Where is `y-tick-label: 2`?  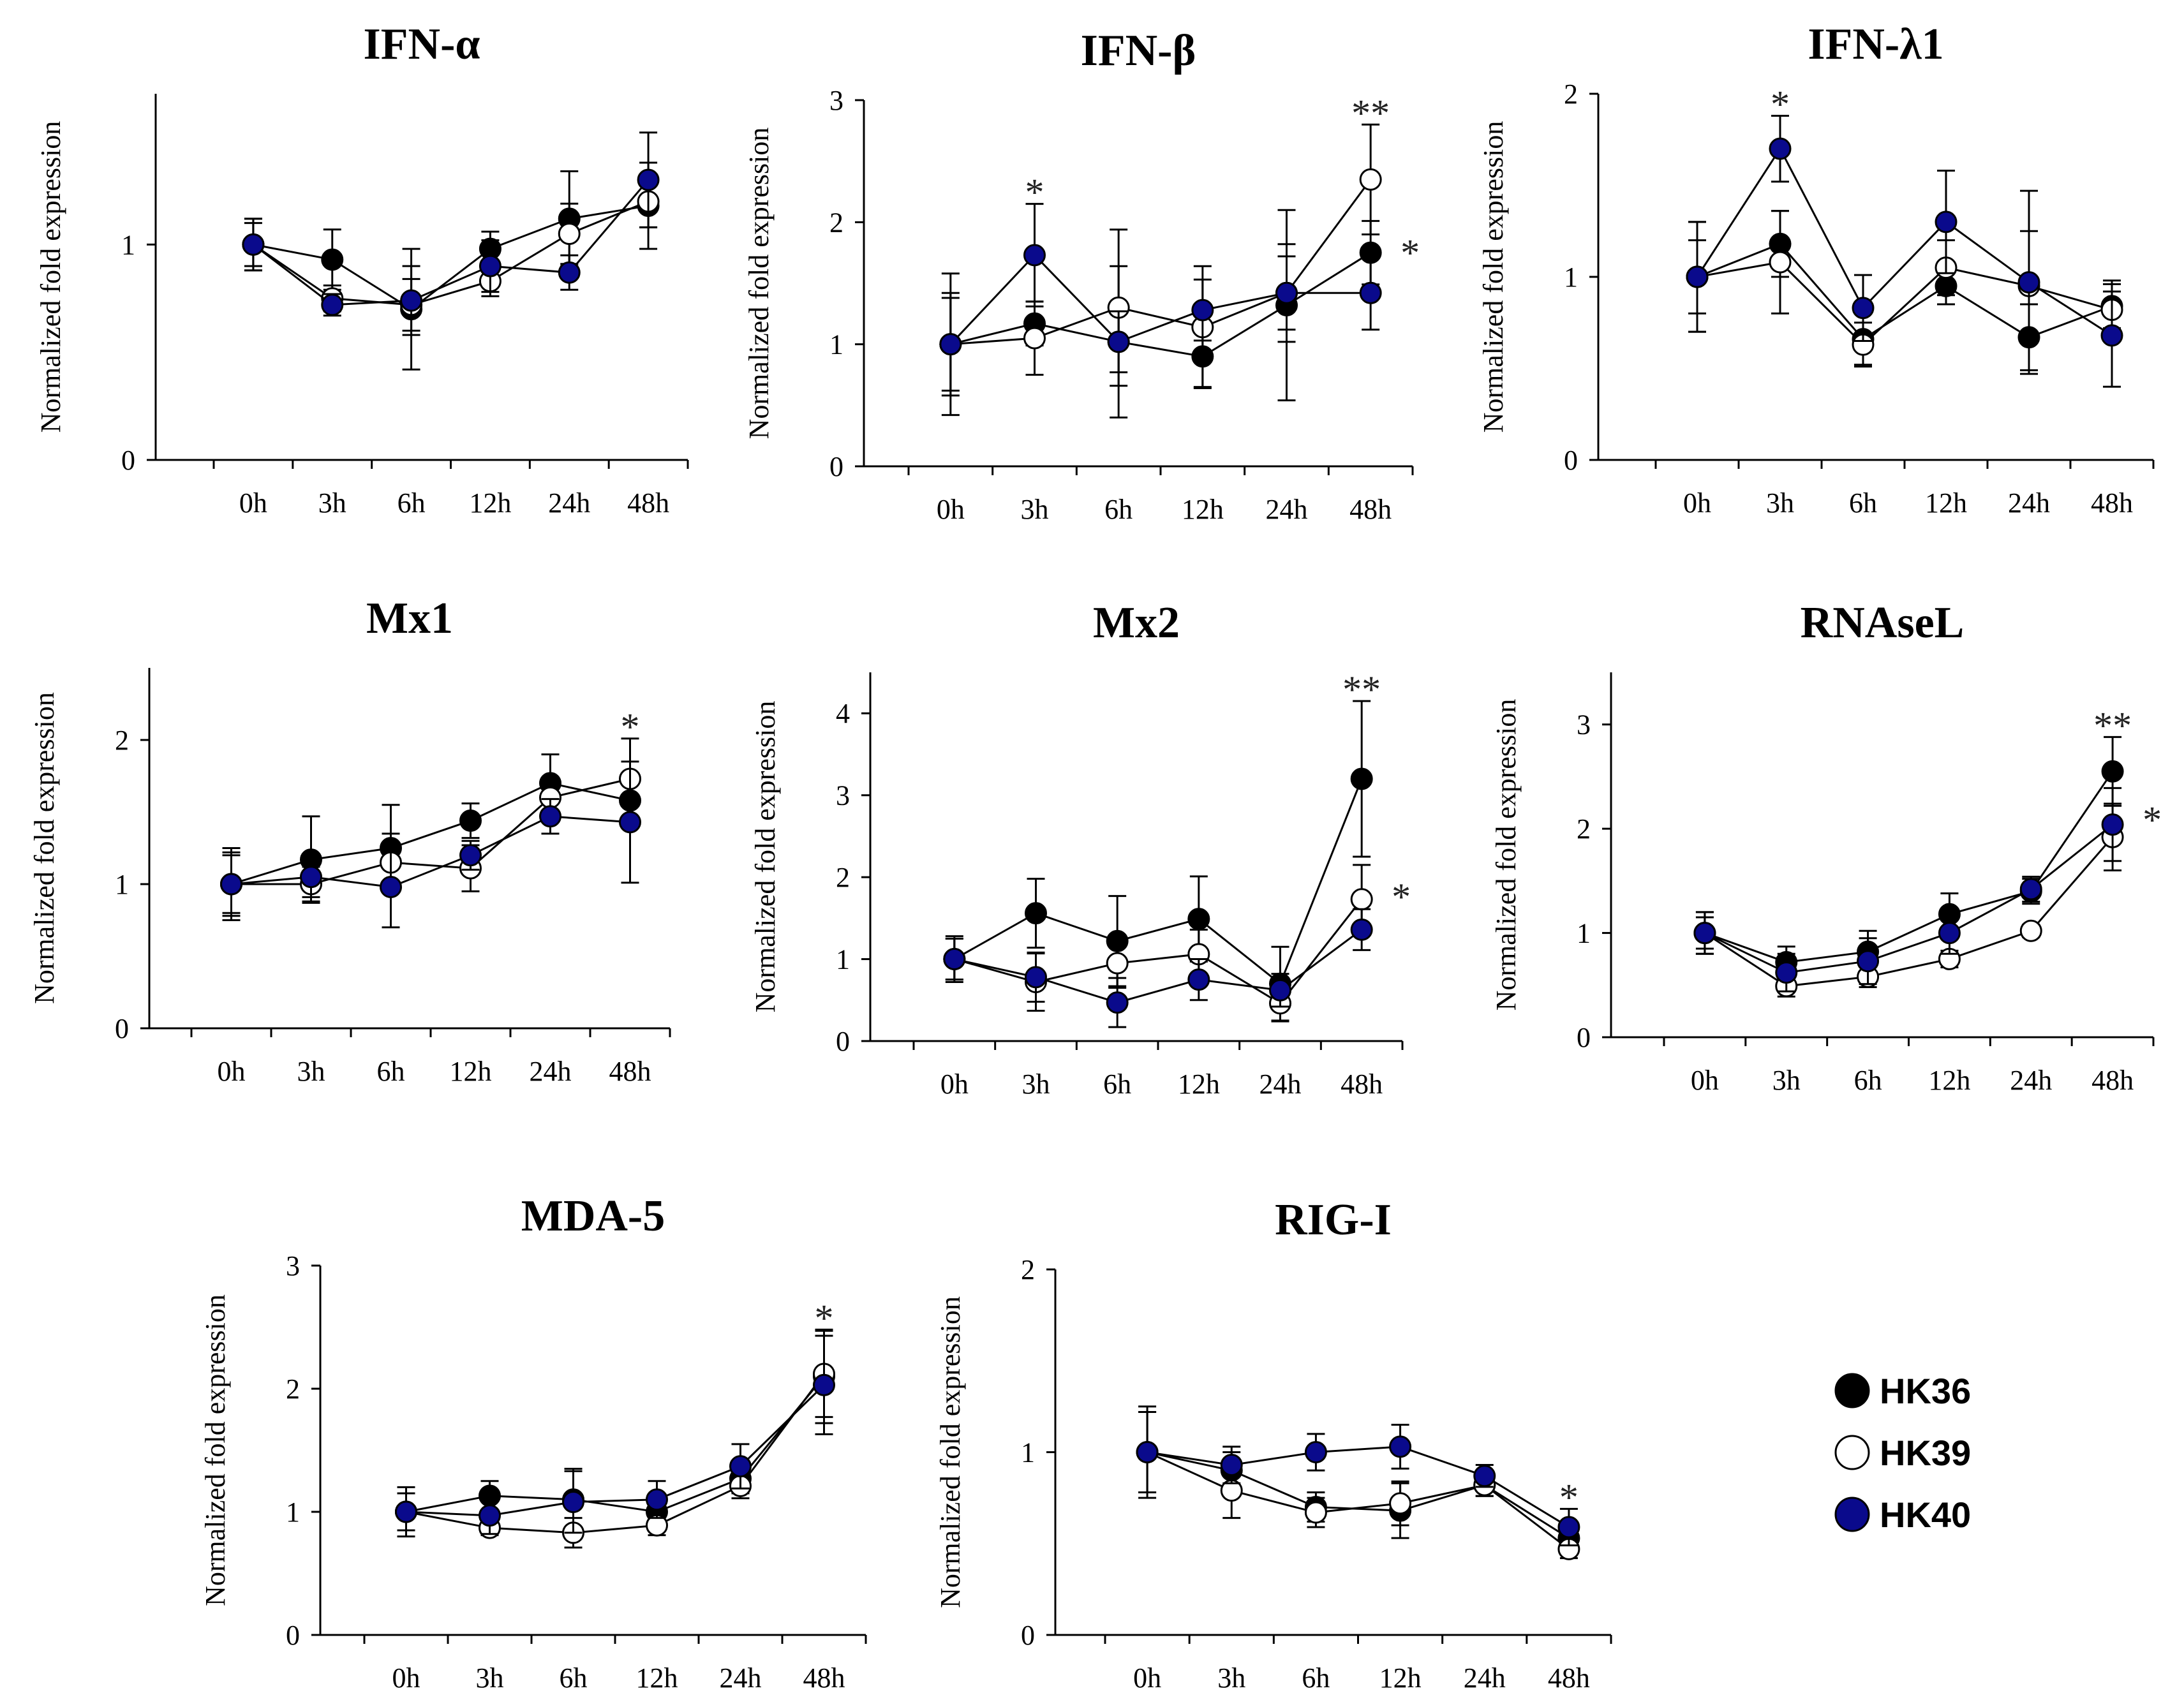 y-tick-label: 2 is located at coordinates (836, 222).